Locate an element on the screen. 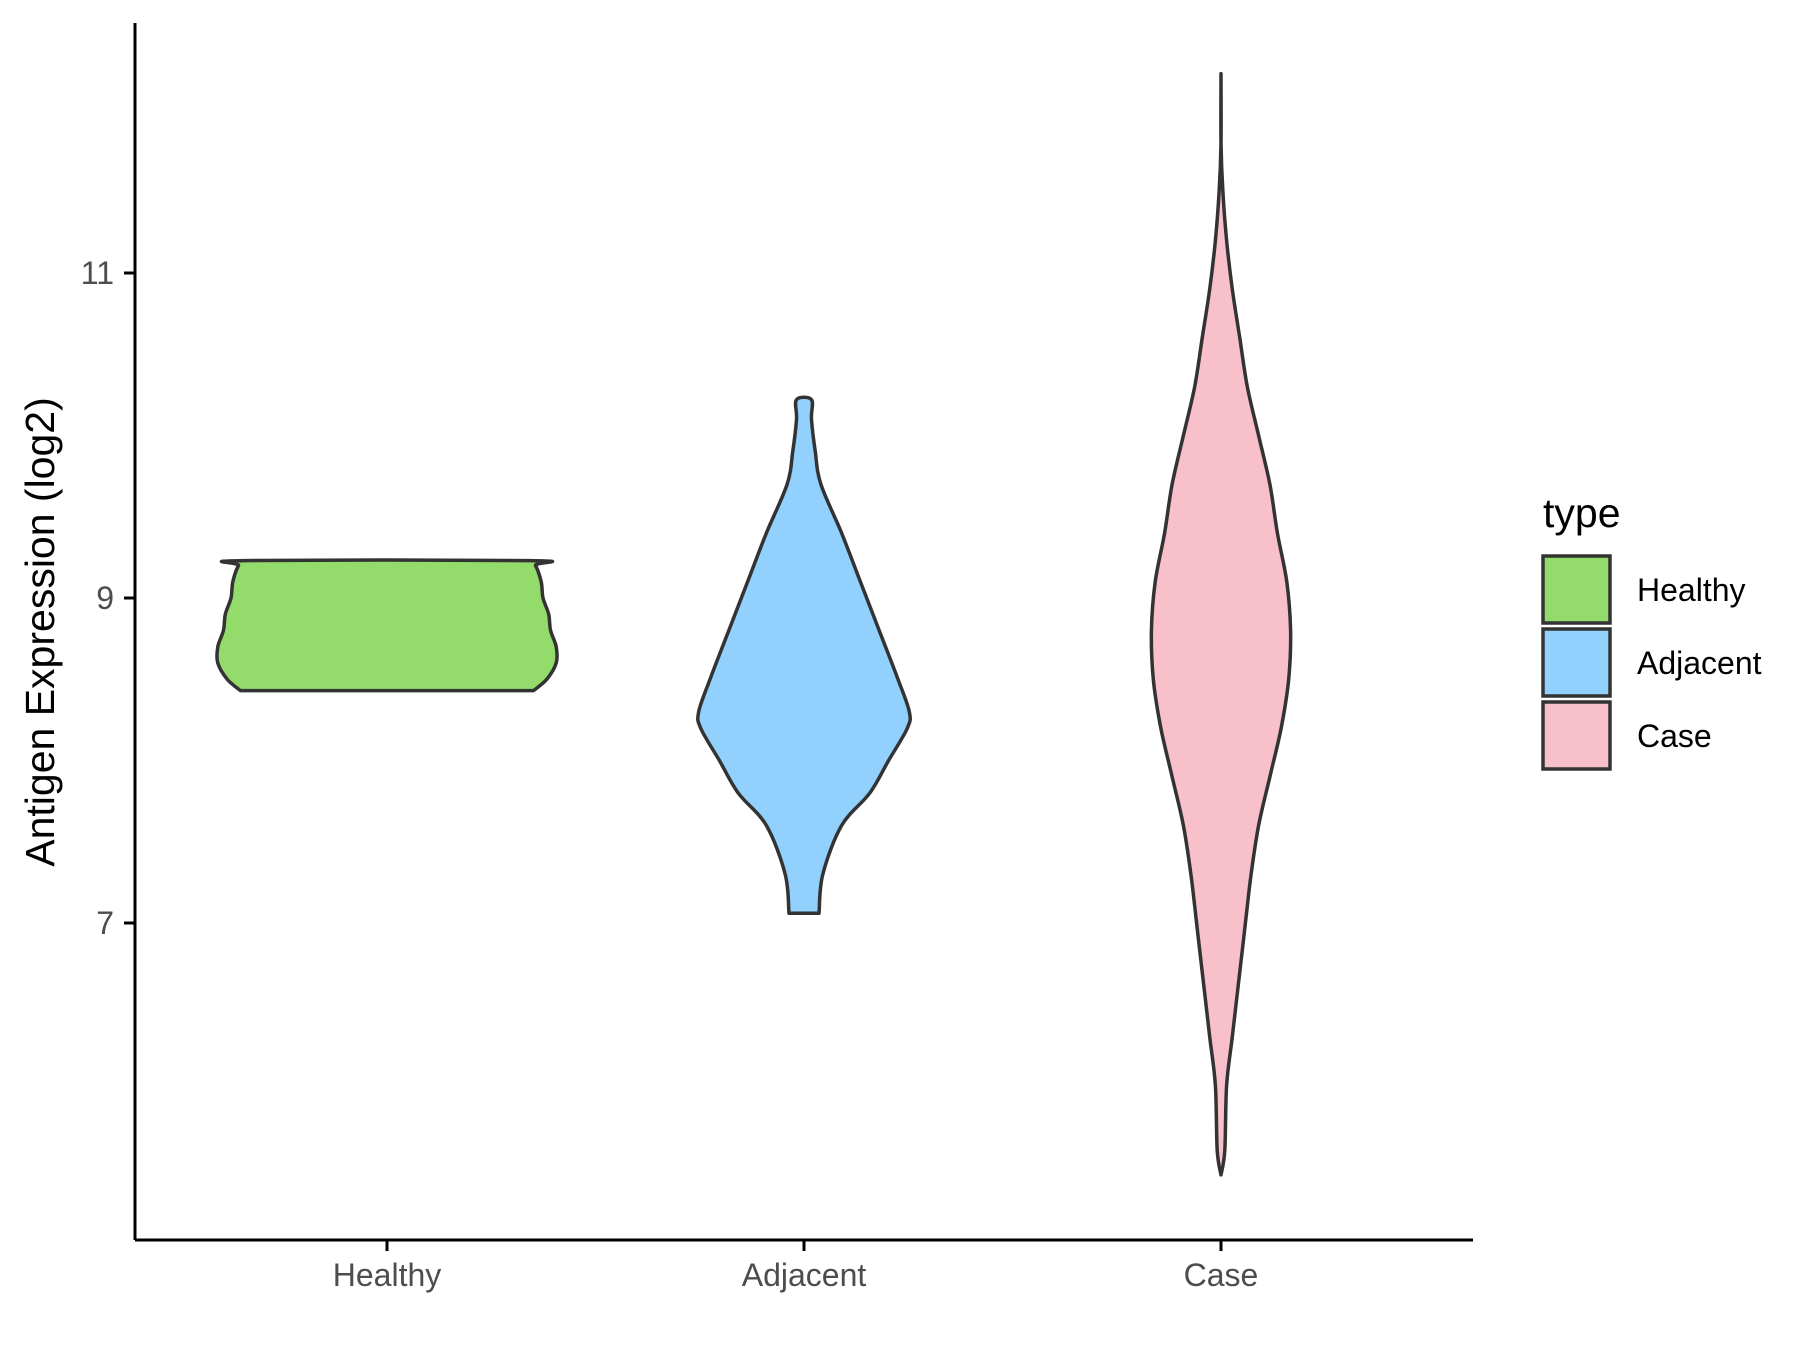 This screenshot has width=1800, height=1350. x-ticks: Healthy Adjacent Case is located at coordinates (796, 1266).